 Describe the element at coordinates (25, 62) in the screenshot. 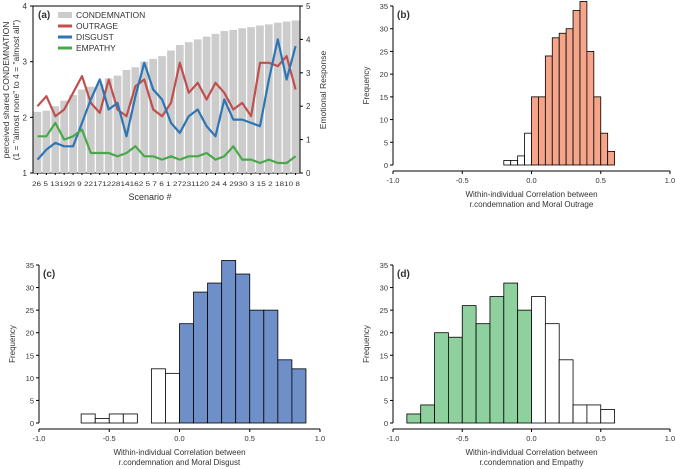

I see `left-ytick-label-3: 3` at that location.